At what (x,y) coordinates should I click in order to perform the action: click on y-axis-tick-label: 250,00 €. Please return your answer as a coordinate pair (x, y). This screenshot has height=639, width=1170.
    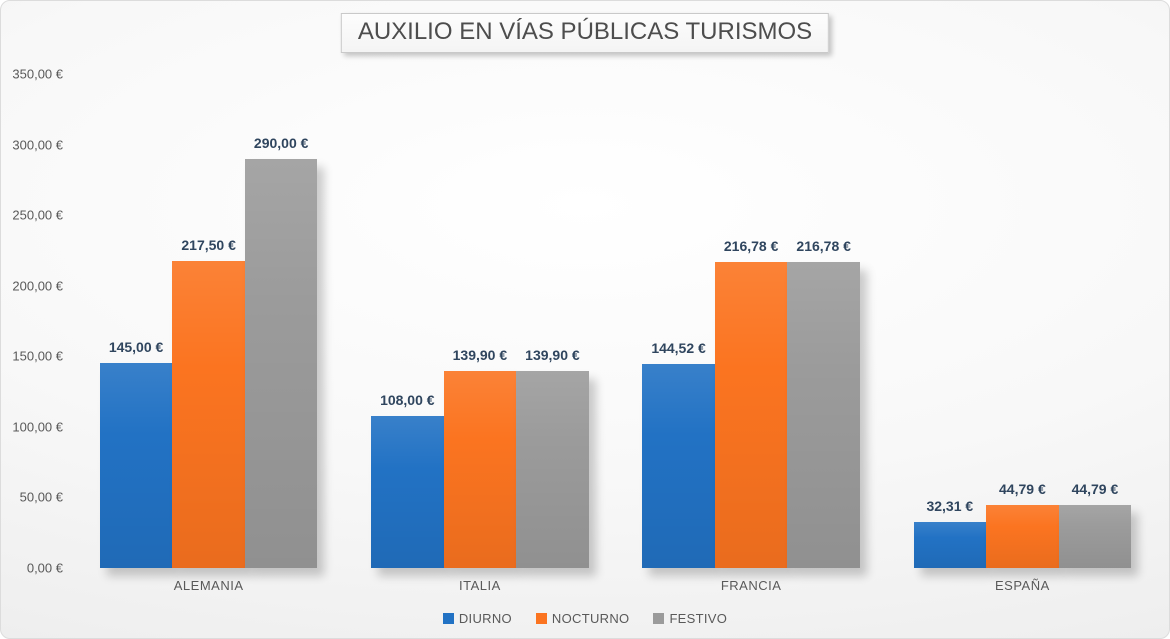
    Looking at the image, I should click on (37, 215).